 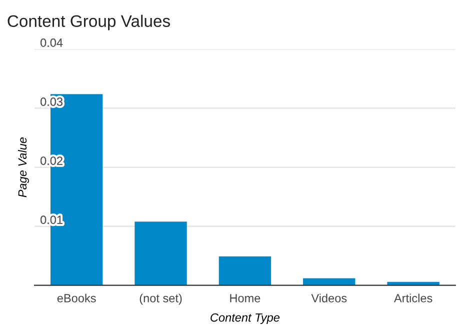 I want to click on x-tick-label: Home, so click(x=245, y=298).